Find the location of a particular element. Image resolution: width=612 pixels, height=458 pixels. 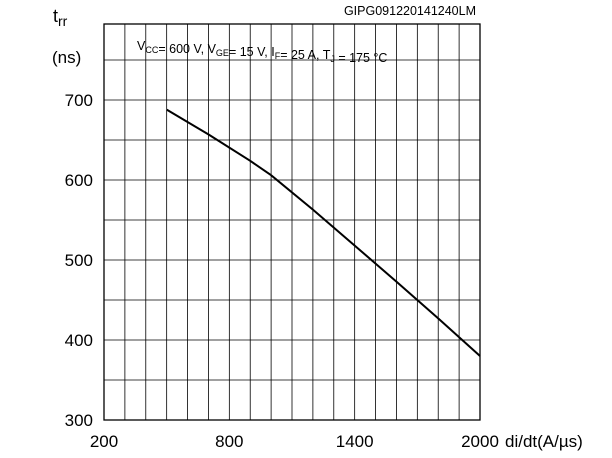

y-axis-label: trr is located at coordinates (60, 17).